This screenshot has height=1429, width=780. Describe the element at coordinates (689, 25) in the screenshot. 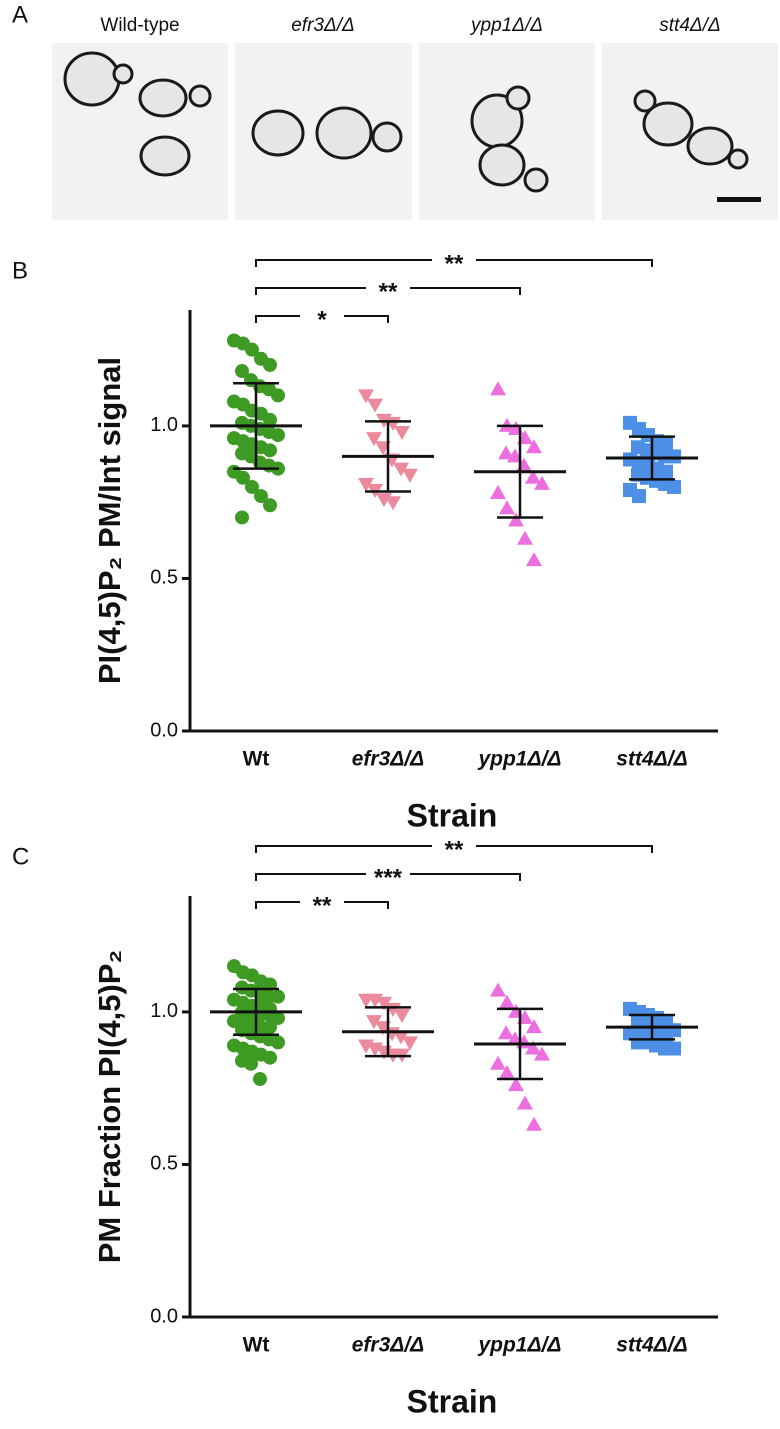

I see `image-label: stt4Δ/Δ` at that location.